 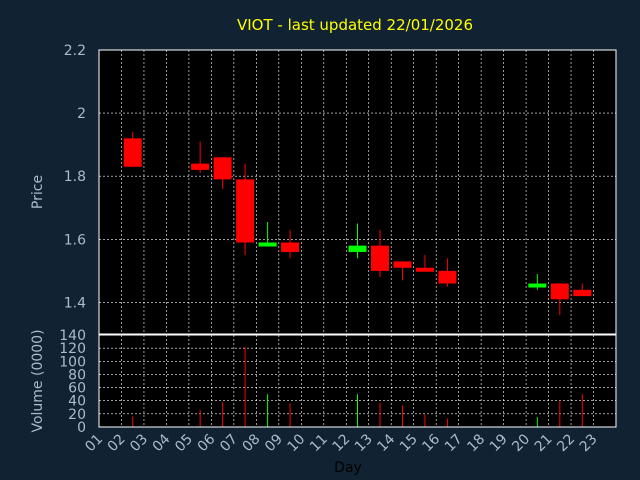 I want to click on volume-tick-label: 40, so click(x=77, y=402).